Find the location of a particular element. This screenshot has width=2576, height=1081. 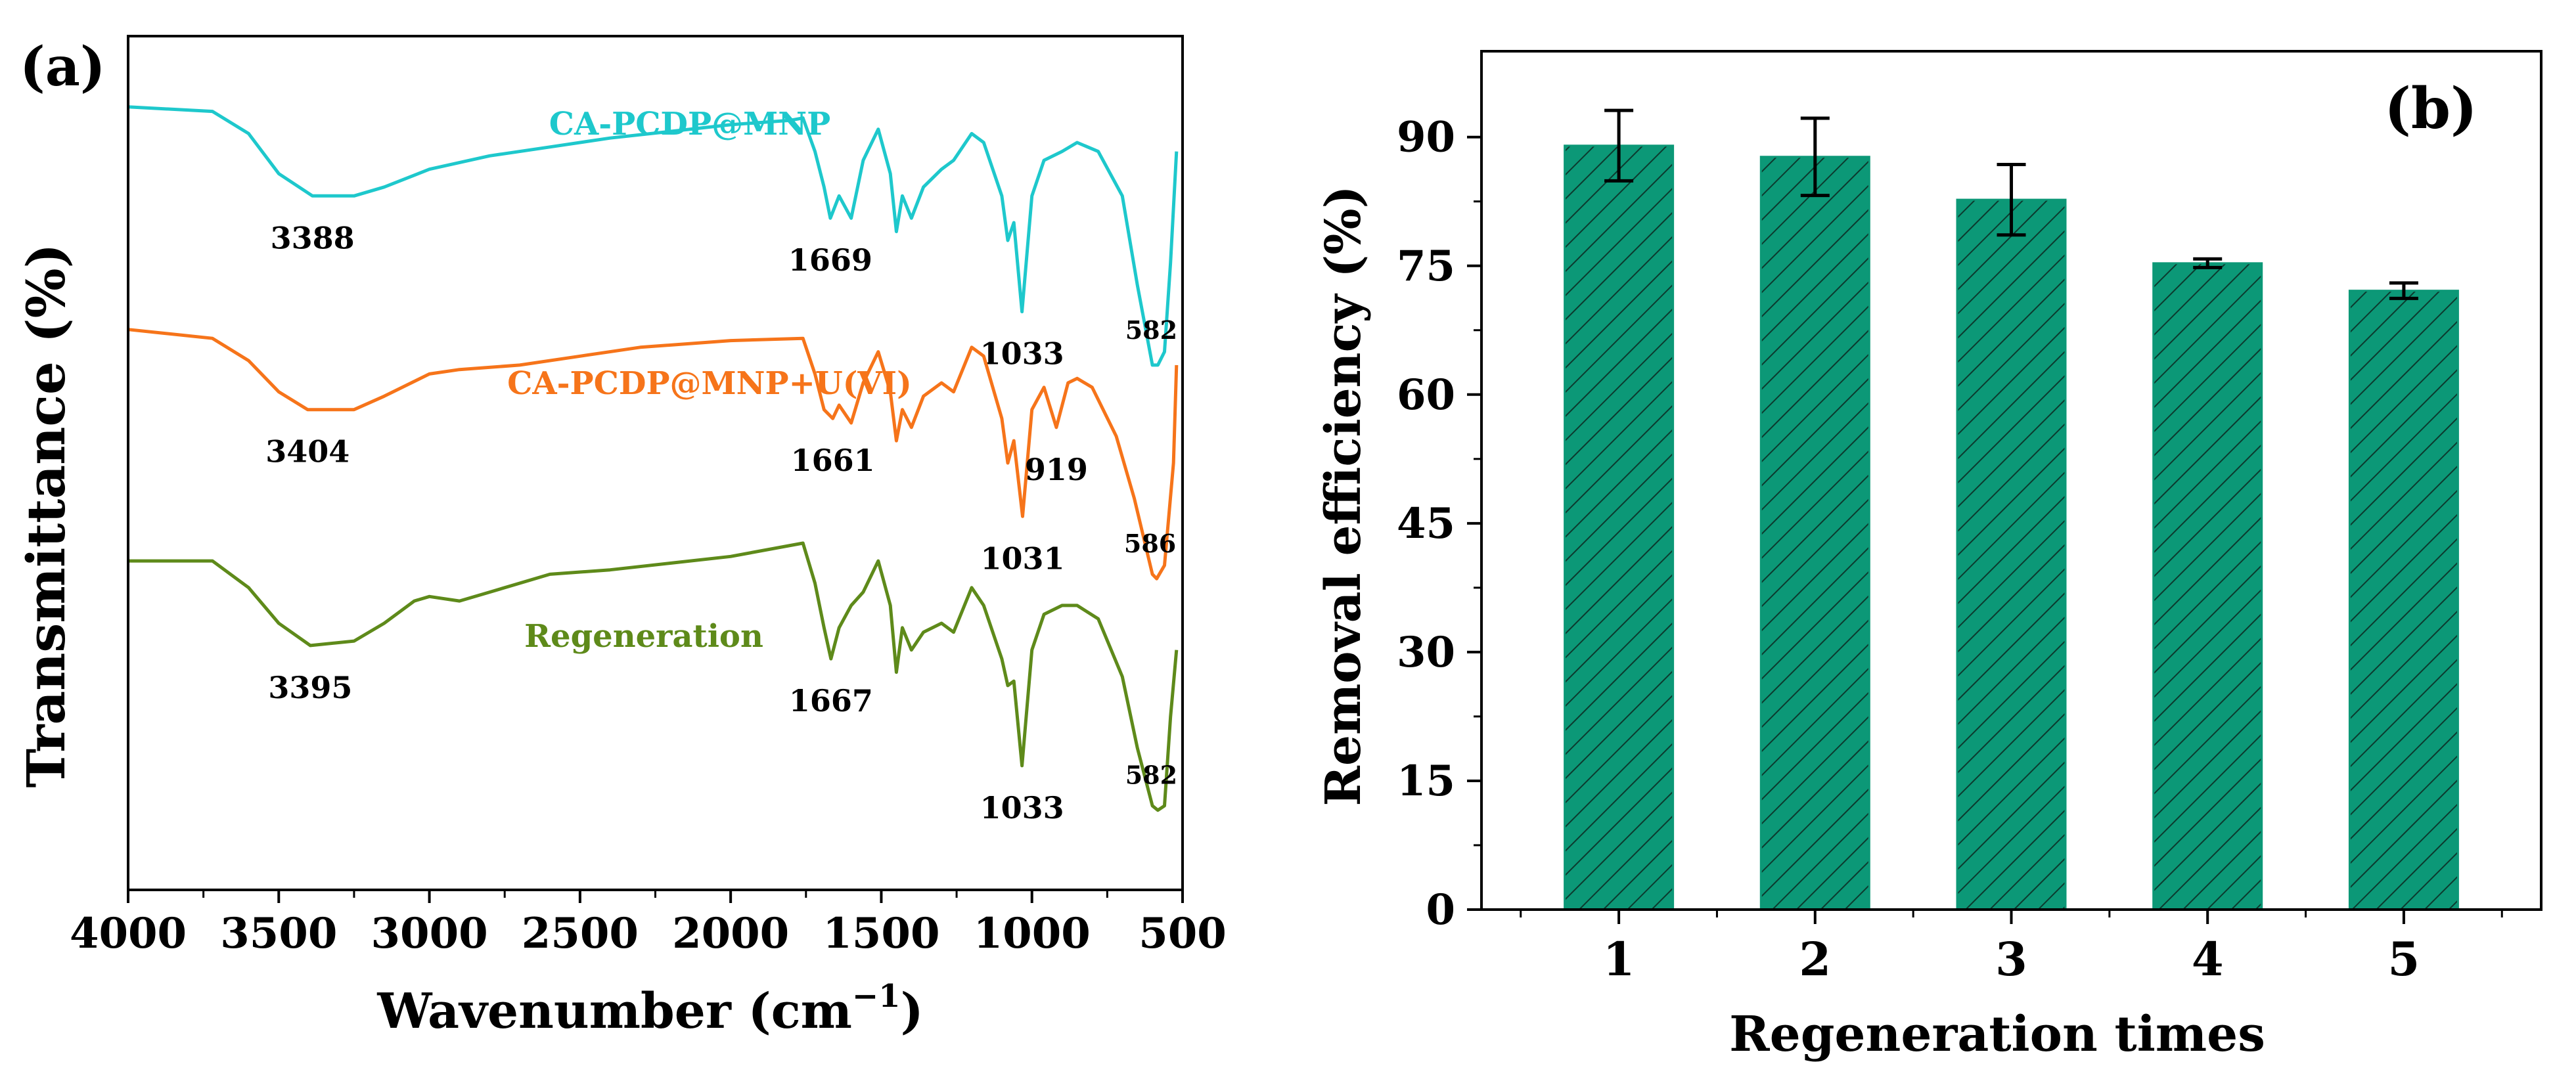

ftir-peak-label: 1667 is located at coordinates (831, 700).